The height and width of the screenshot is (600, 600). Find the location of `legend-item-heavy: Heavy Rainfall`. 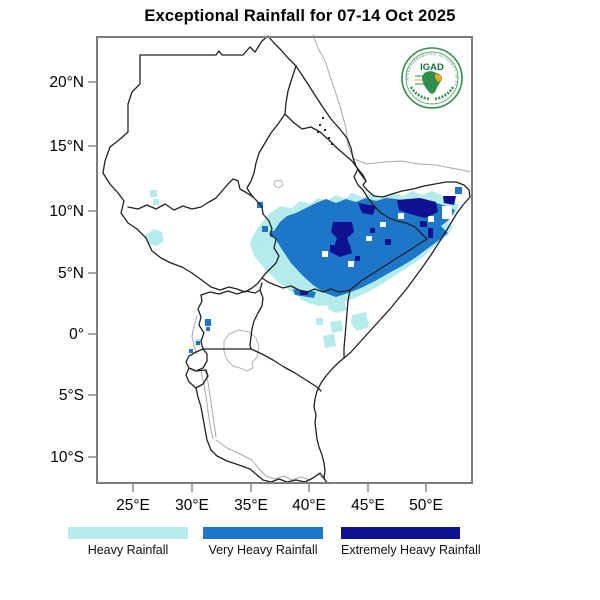

legend-item-heavy: Heavy Rainfall is located at coordinates (128, 542).